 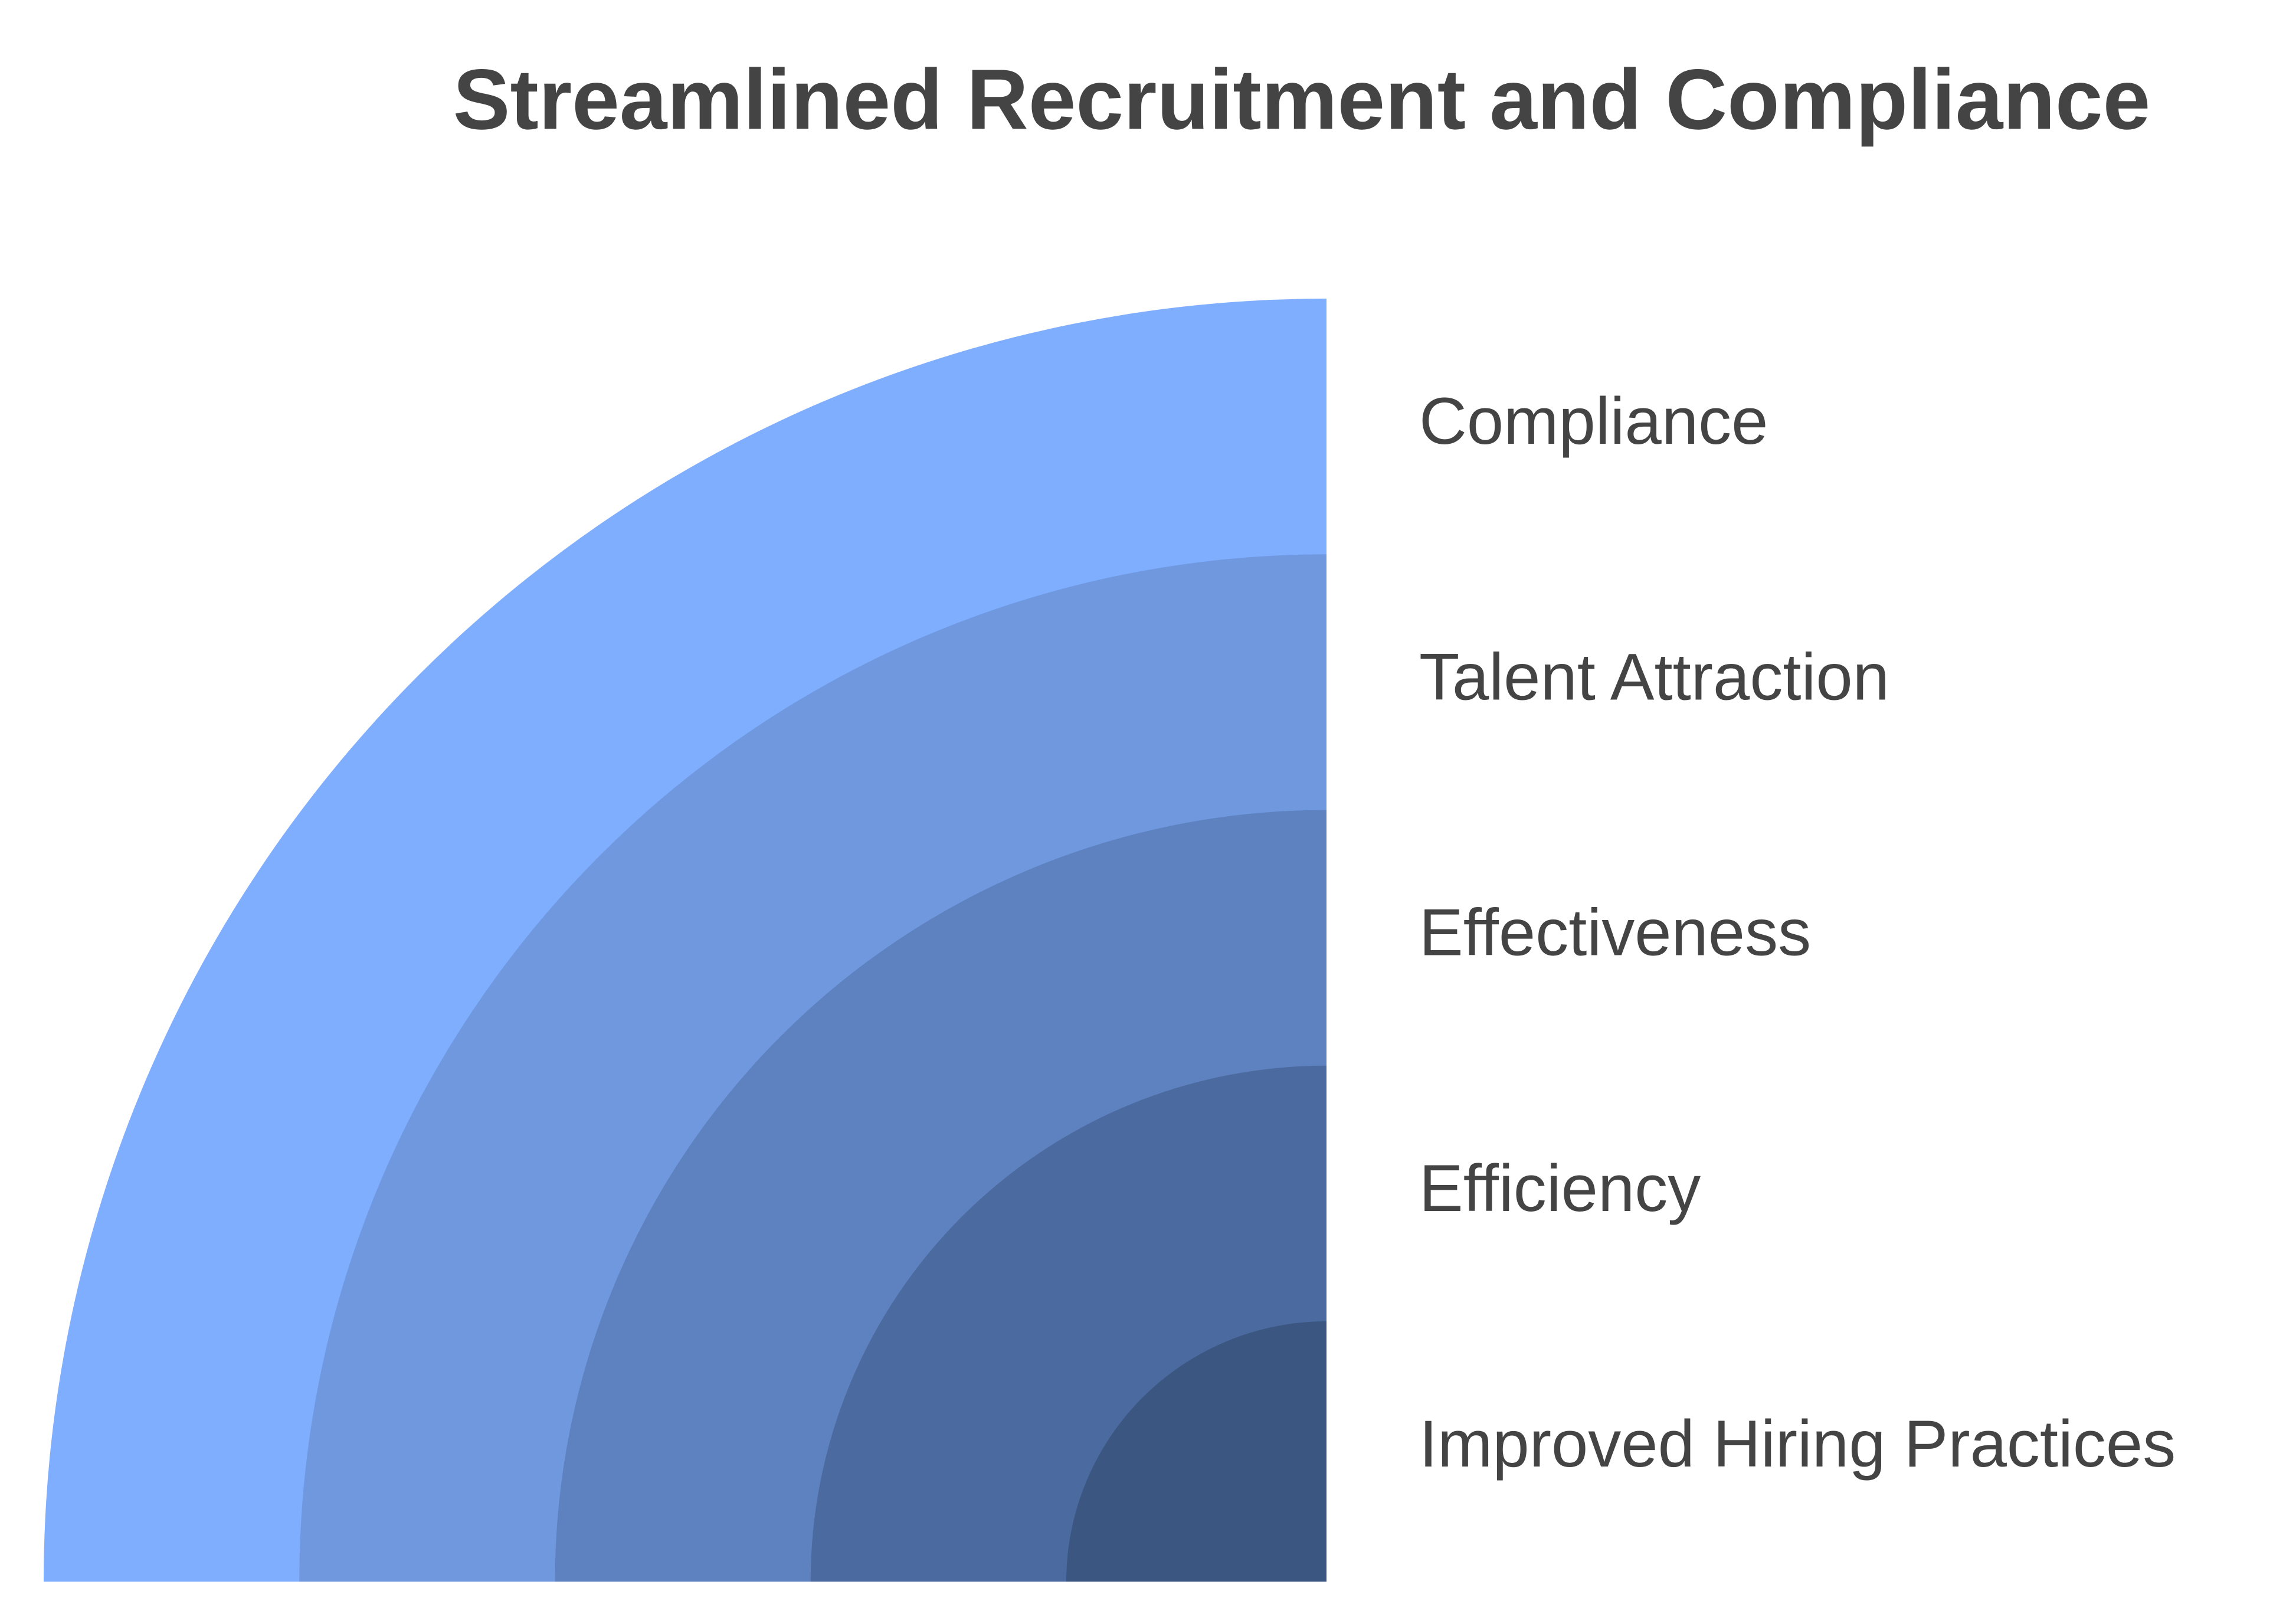 I want to click on layer-label: Talent Attraction, so click(x=1654, y=676).